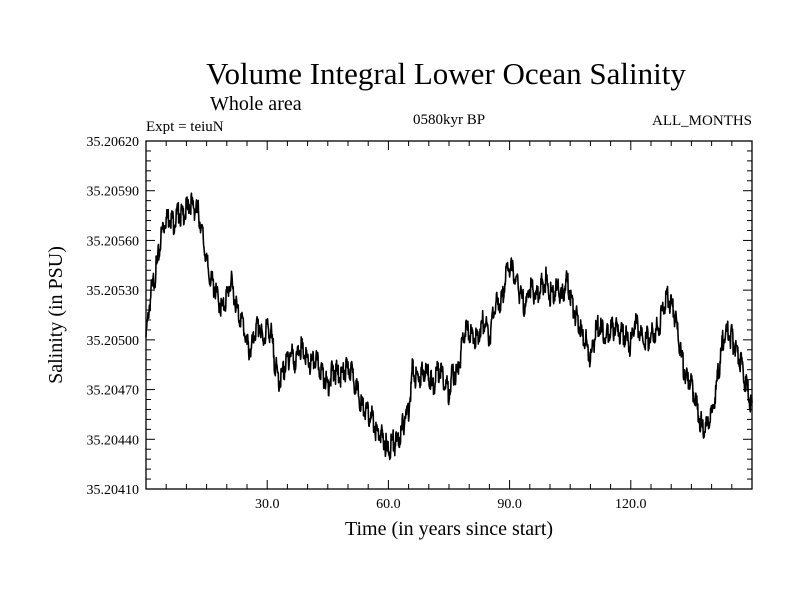 Image resolution: width=800 pixels, height=600 pixels. What do you see at coordinates (113, 291) in the screenshot?
I see `y-tick-label: 35.20530` at bounding box center [113, 291].